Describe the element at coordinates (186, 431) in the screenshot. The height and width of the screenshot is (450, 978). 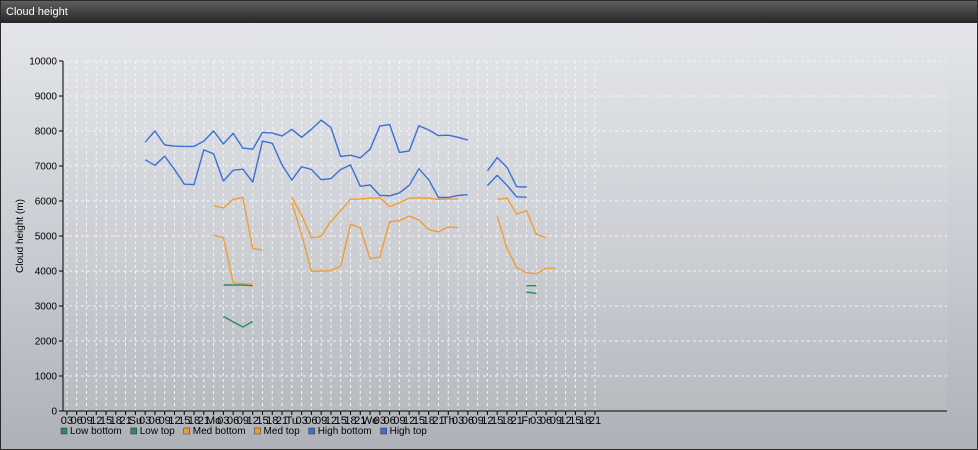
I see `med-bottom-legend-swatch` at that location.